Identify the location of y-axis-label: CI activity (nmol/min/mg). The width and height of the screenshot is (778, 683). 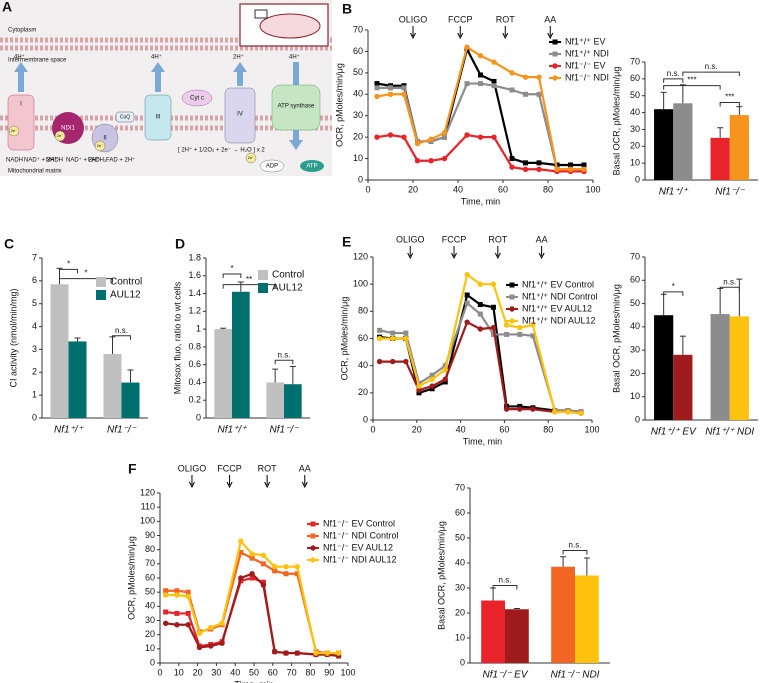
(13, 337).